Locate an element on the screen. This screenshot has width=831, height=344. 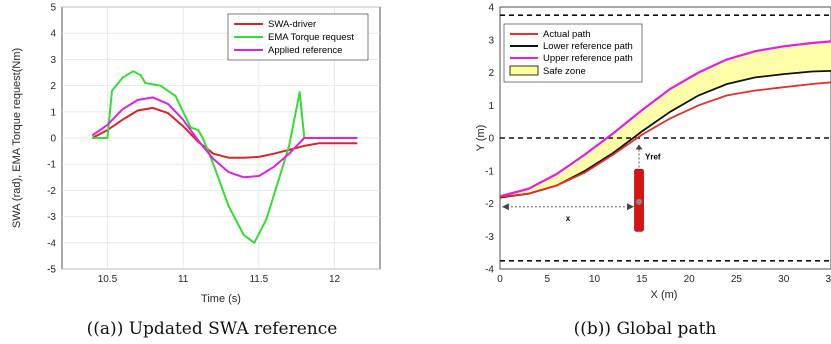
x-distance-label: x is located at coordinates (568, 218).